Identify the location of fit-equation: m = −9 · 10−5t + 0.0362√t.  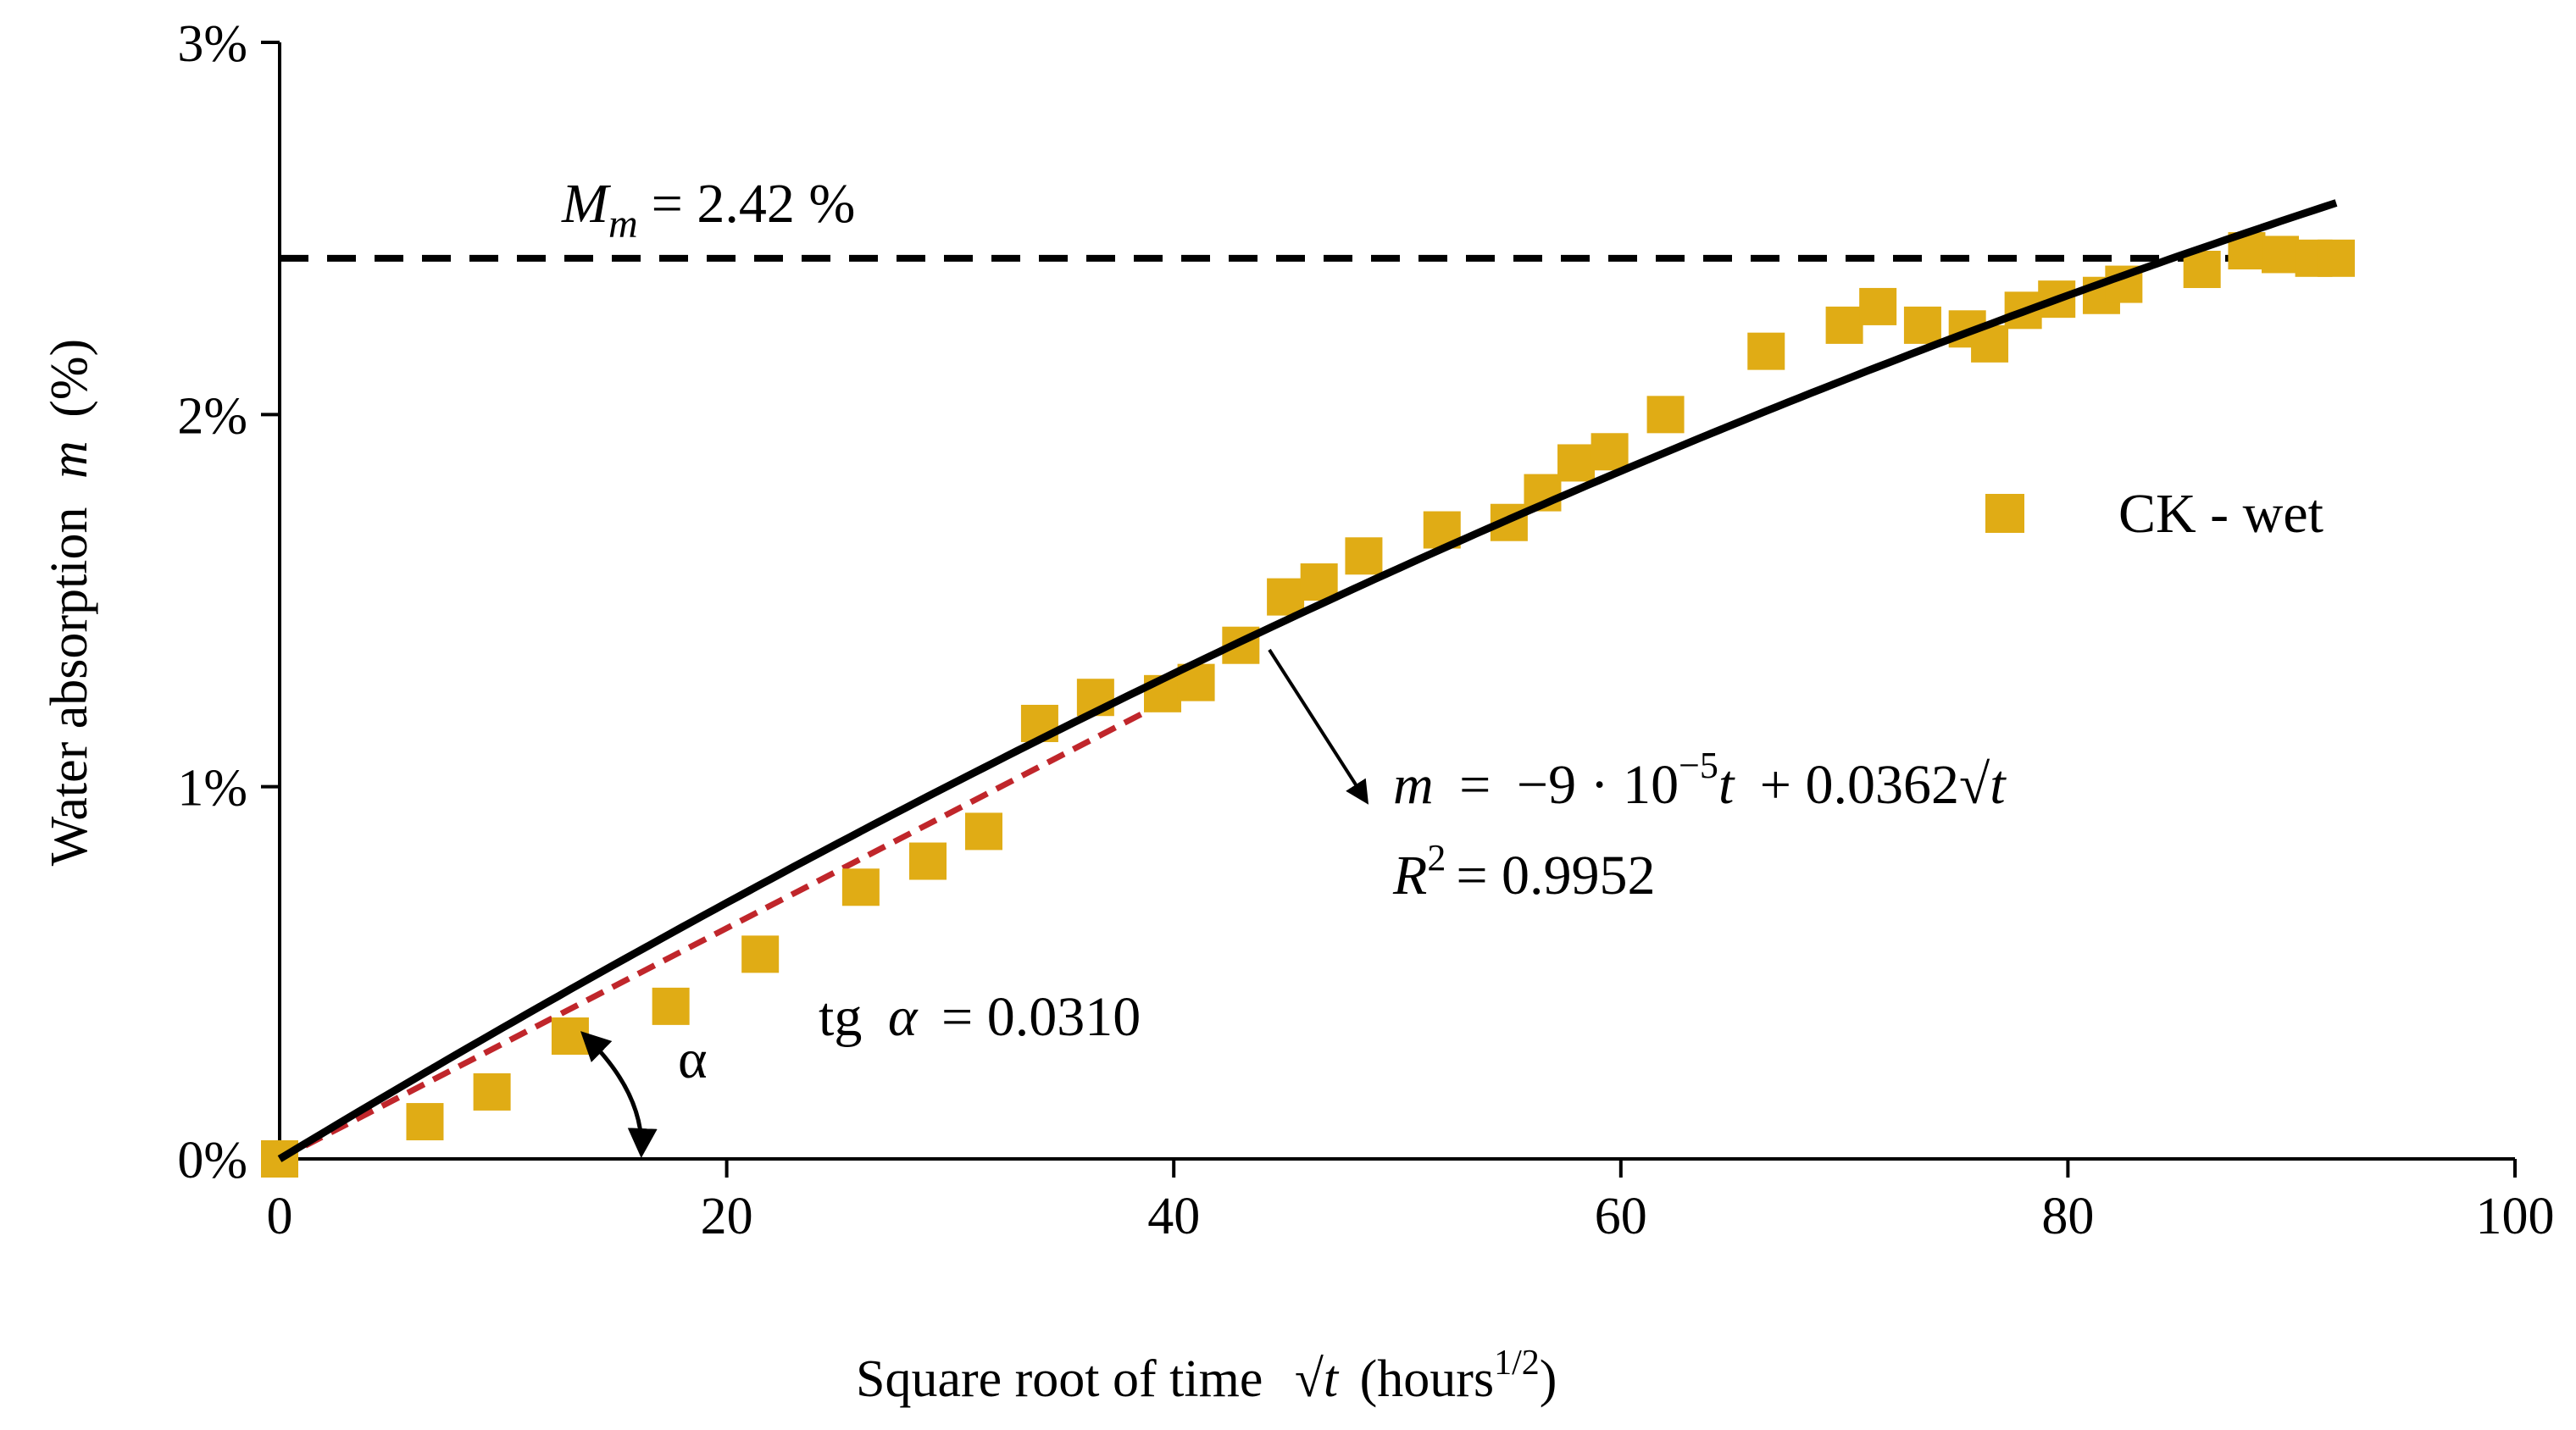
(1700, 780).